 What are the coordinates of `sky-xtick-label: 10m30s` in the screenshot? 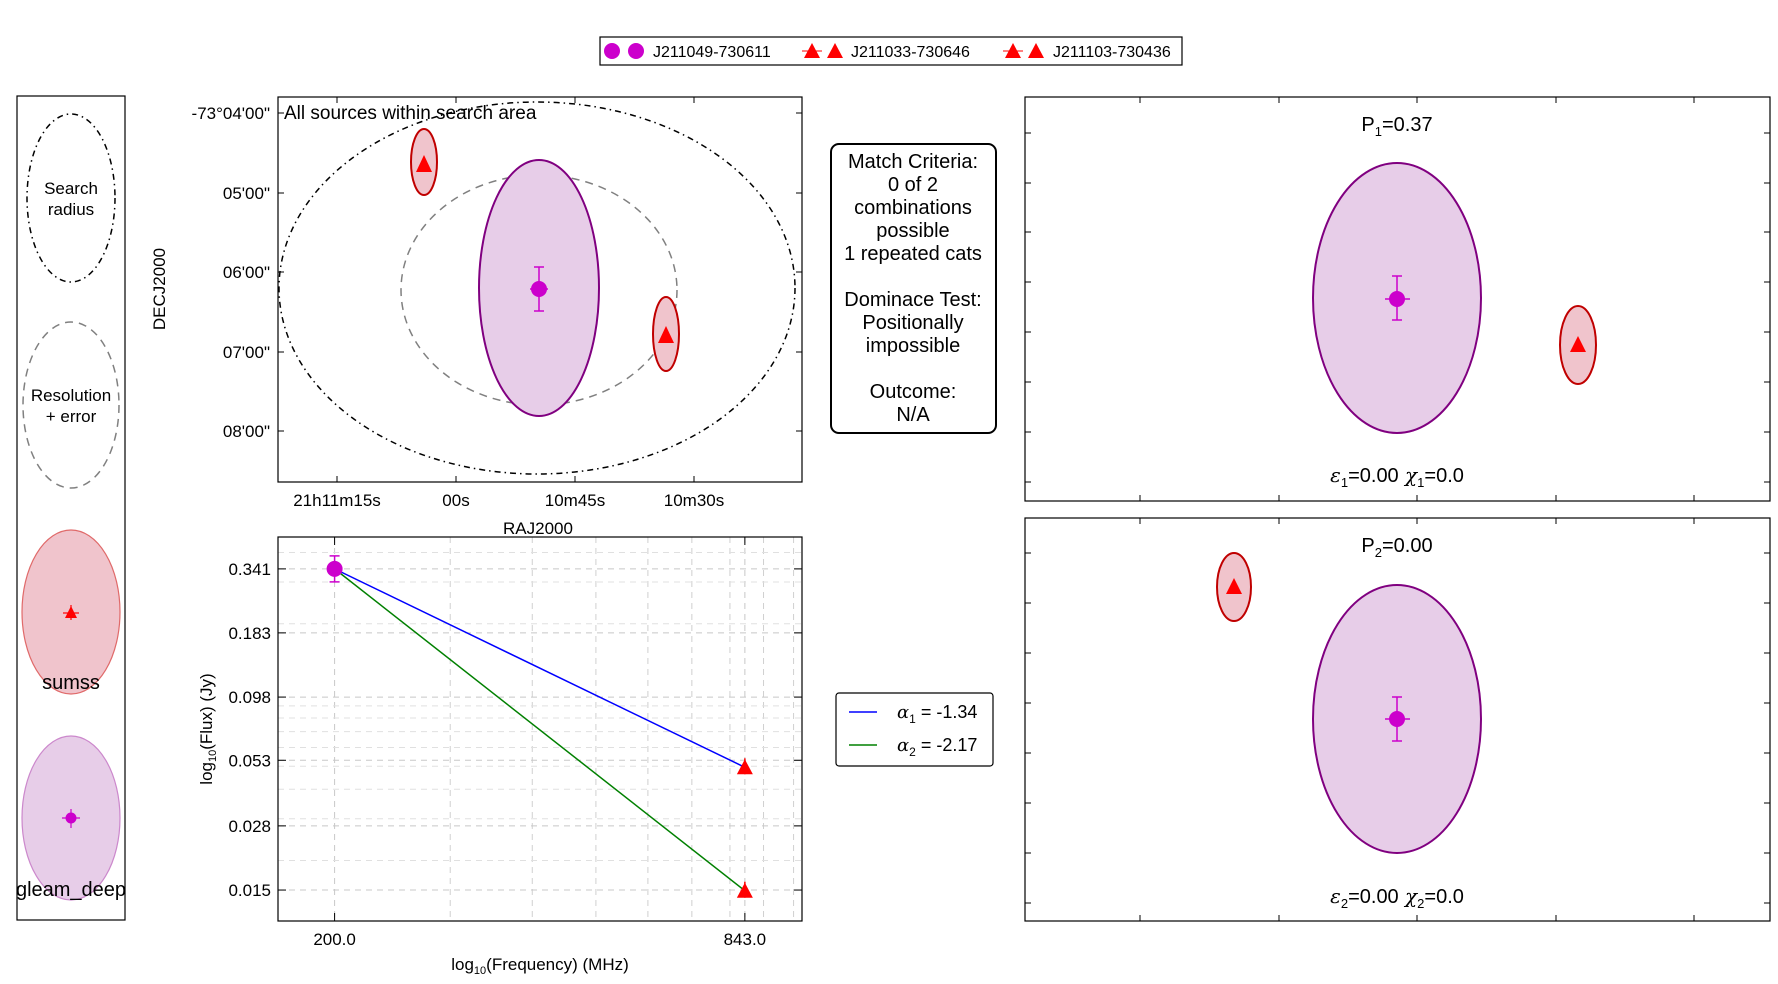 It's located at (694, 500).